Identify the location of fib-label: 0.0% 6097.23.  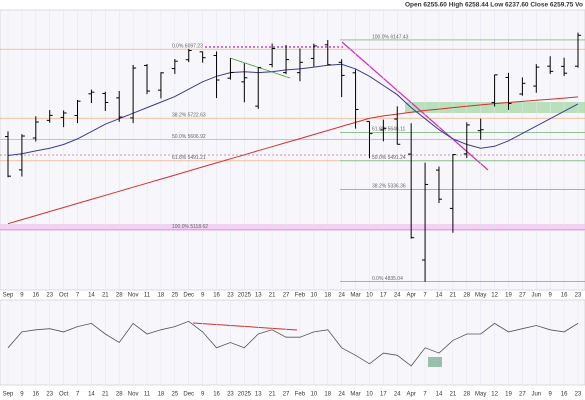
(187, 47).